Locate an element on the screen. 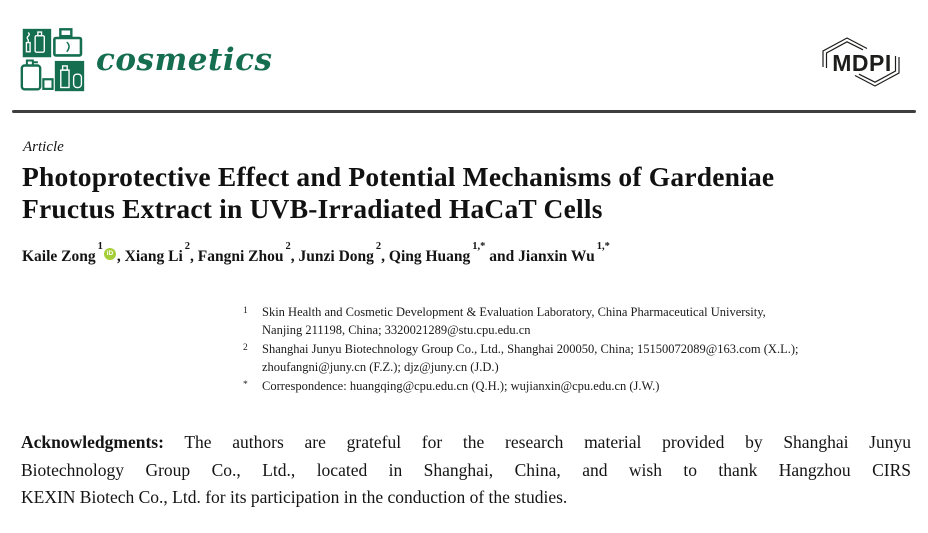  author-name: Qing Huang is located at coordinates (429, 257).